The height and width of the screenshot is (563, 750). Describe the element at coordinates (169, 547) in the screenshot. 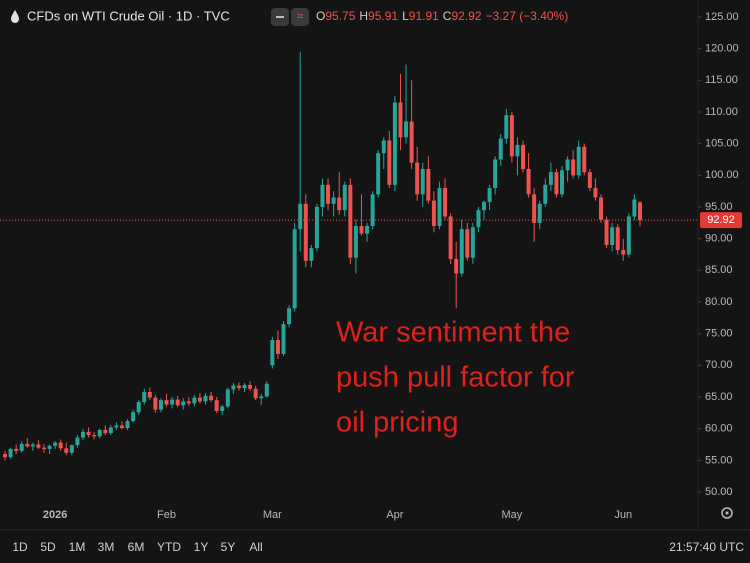

I see `range-button: YTD` at that location.